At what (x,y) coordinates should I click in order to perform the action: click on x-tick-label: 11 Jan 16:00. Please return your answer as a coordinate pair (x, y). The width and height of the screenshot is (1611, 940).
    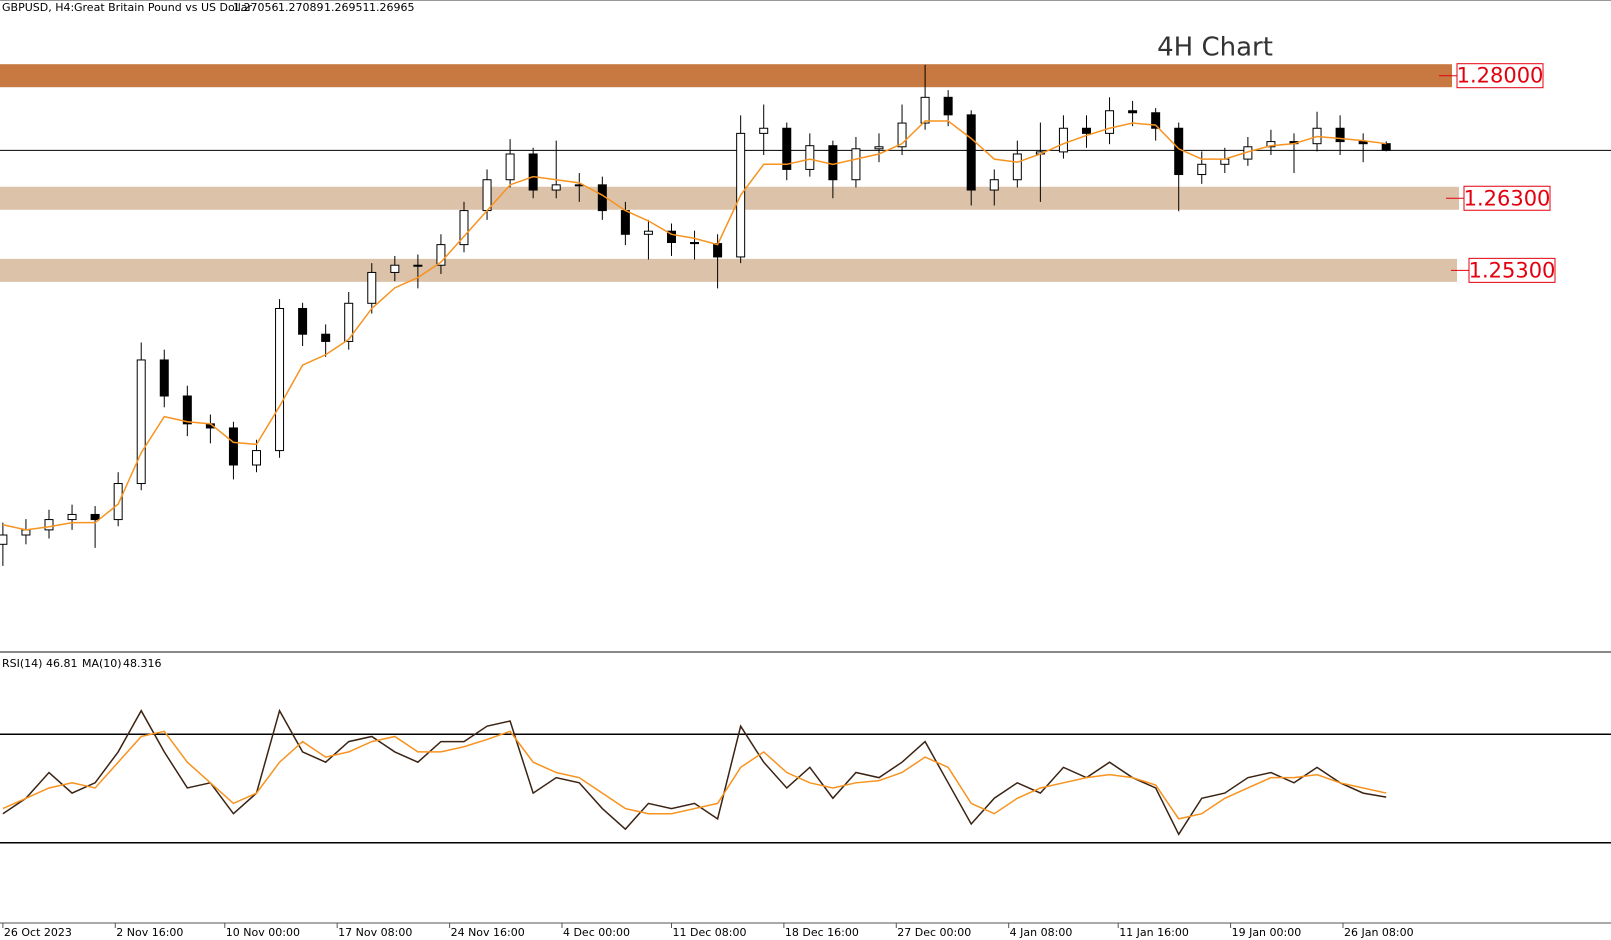
    Looking at the image, I should click on (1154, 932).